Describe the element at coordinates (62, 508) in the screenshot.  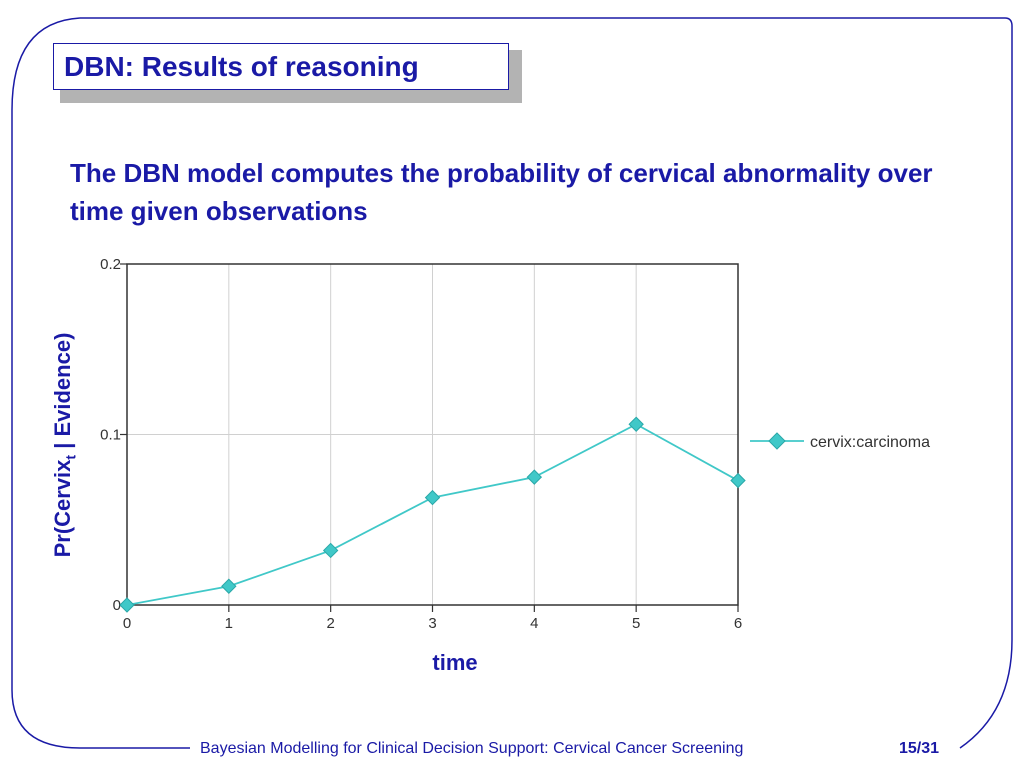
I see `y-axis-label-main: Pr(Cervix` at that location.